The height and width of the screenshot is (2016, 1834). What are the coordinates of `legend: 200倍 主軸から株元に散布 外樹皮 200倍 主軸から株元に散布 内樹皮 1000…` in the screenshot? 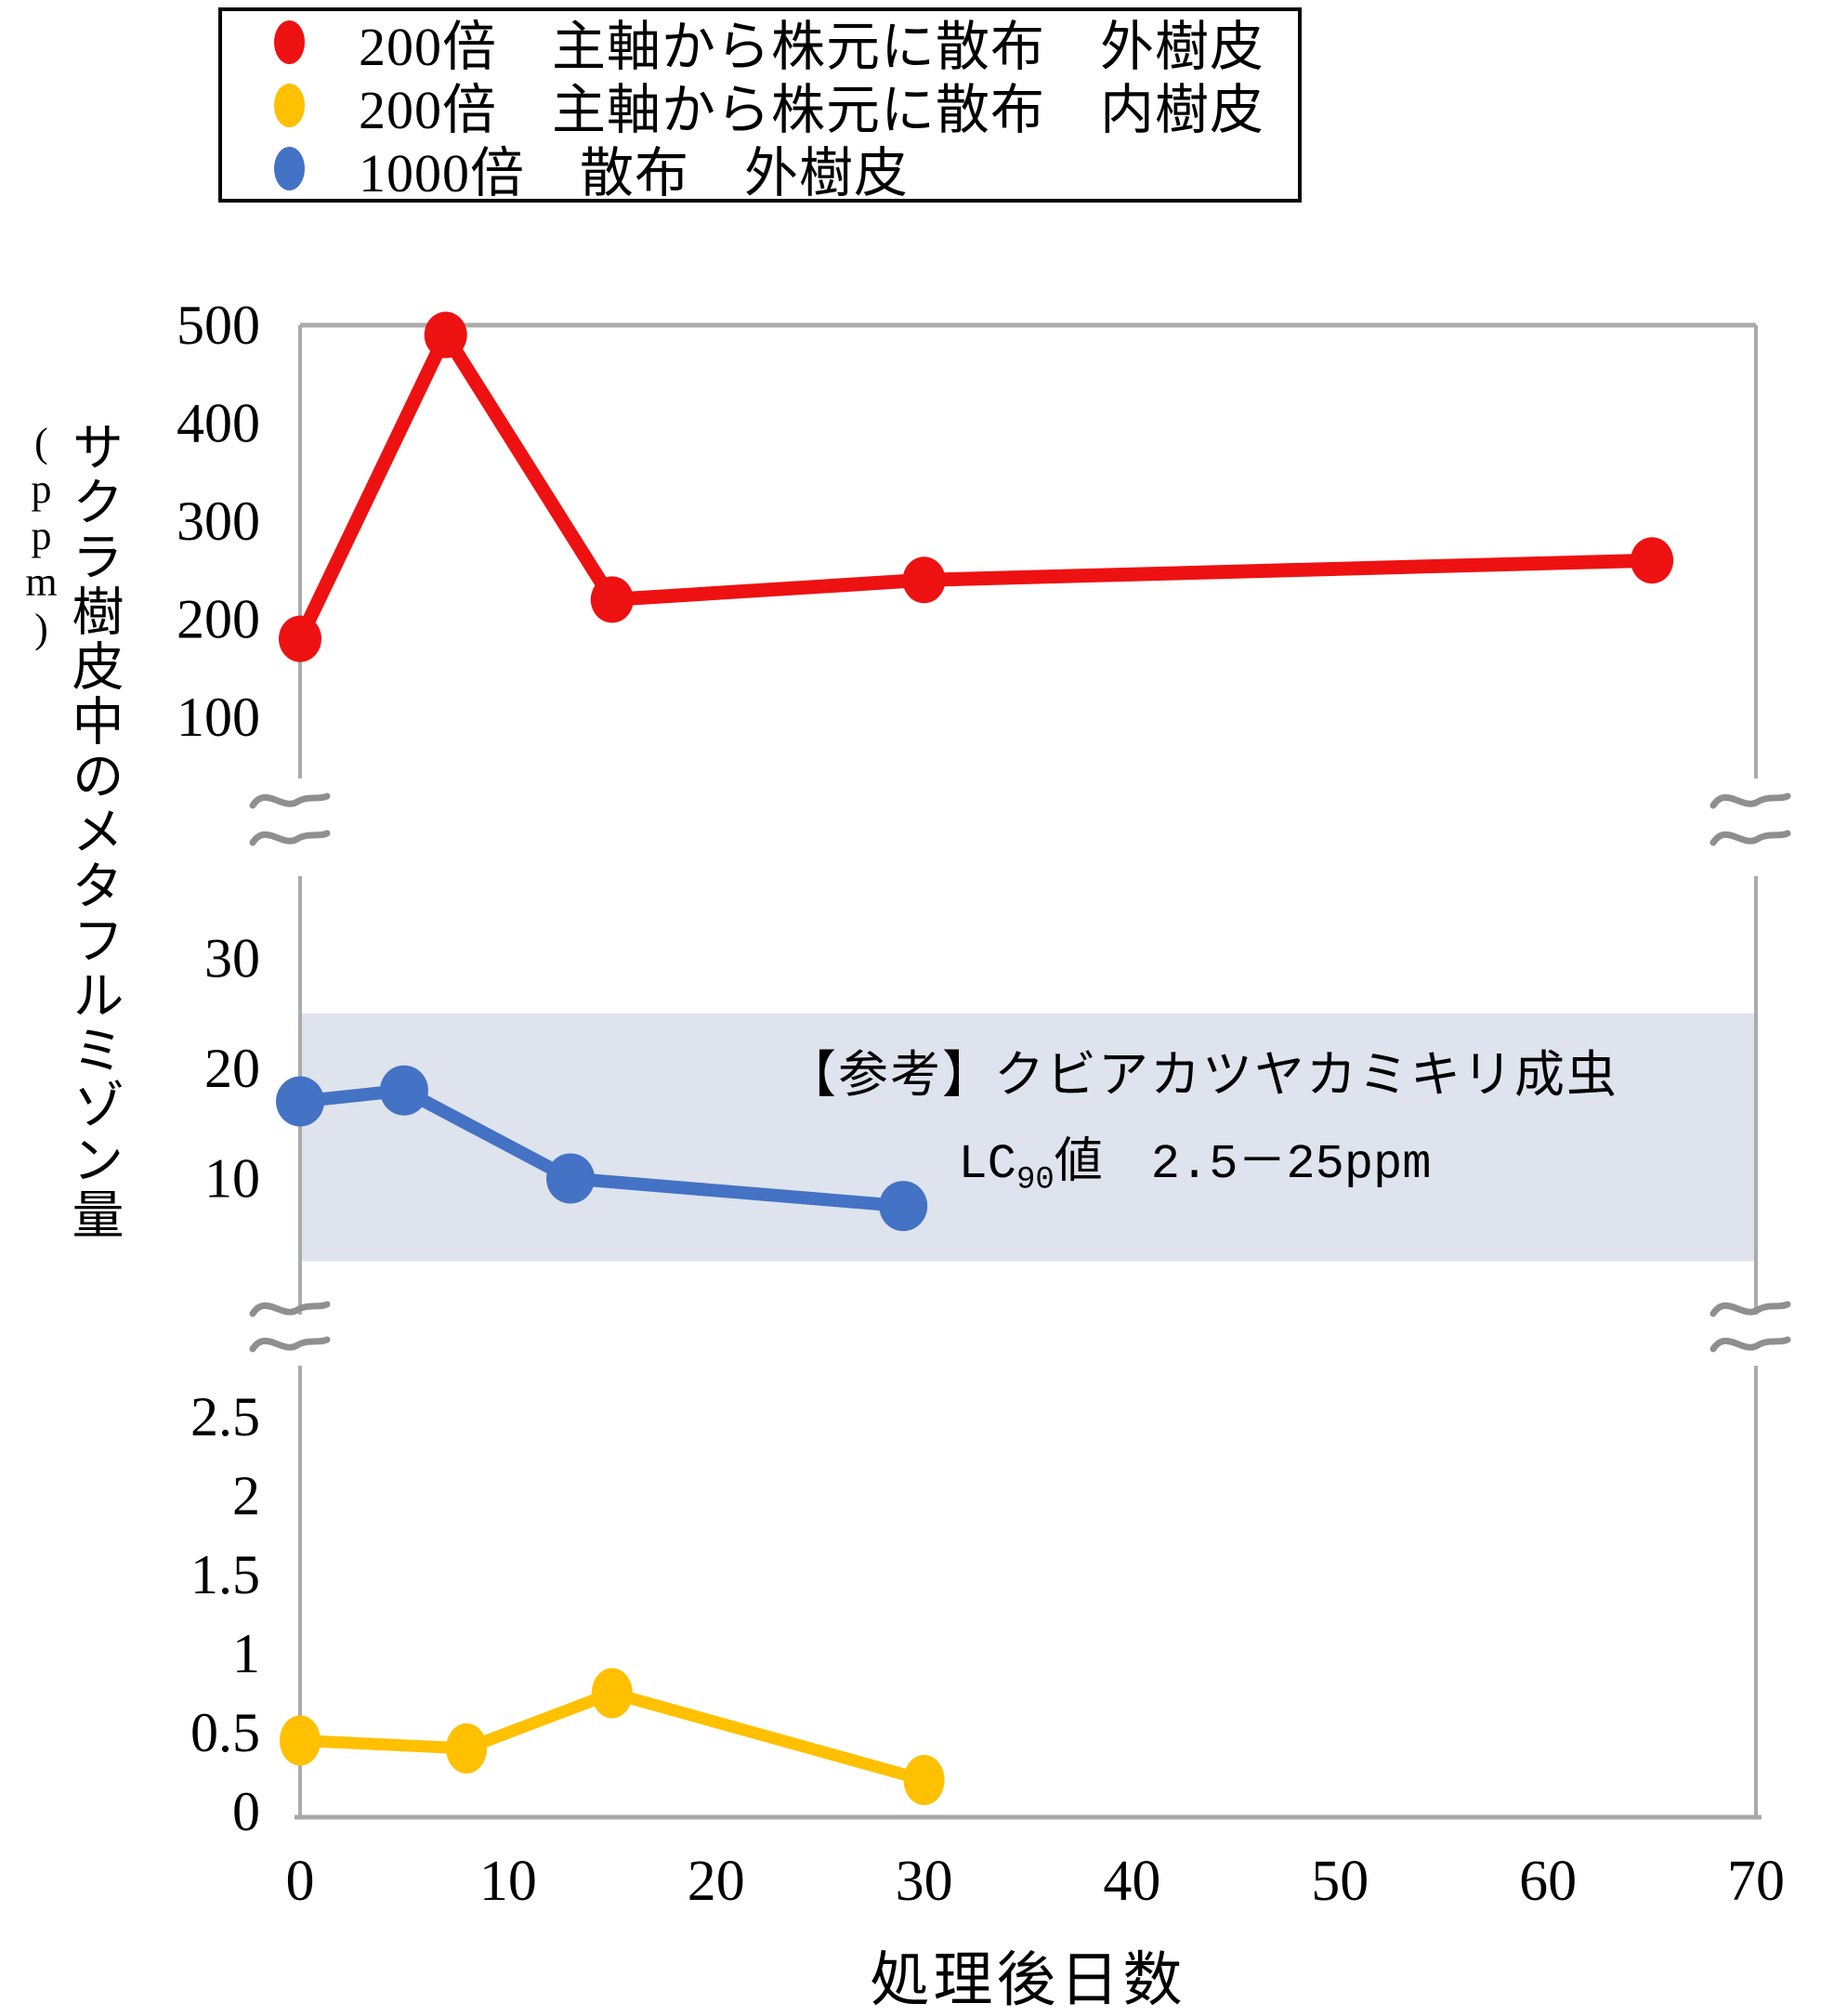 It's located at (760, 105).